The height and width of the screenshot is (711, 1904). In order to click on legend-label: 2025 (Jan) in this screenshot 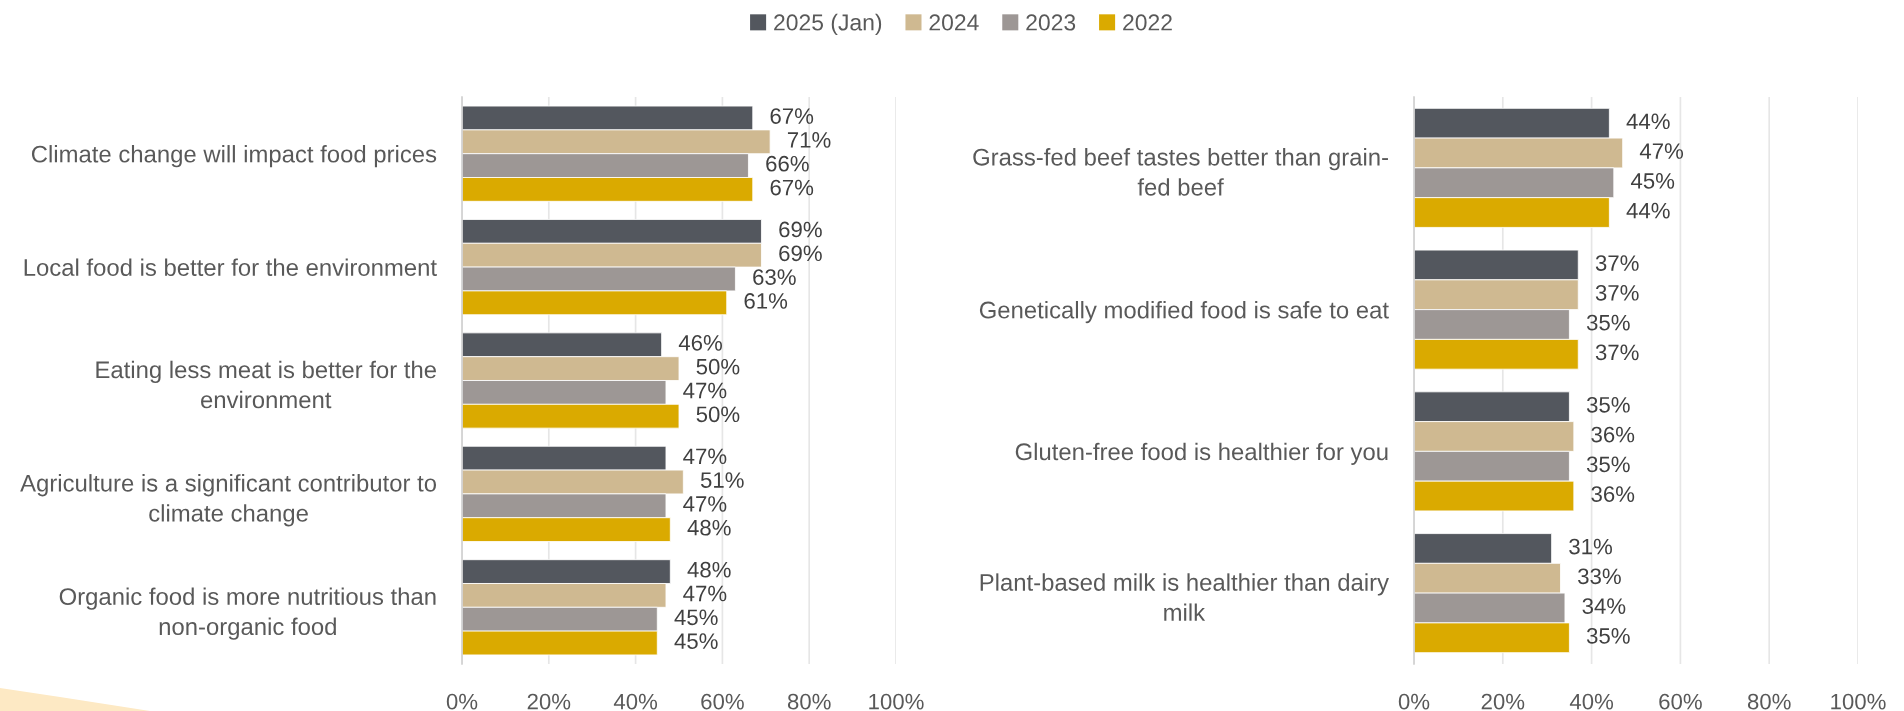, I will do `click(828, 24)`.